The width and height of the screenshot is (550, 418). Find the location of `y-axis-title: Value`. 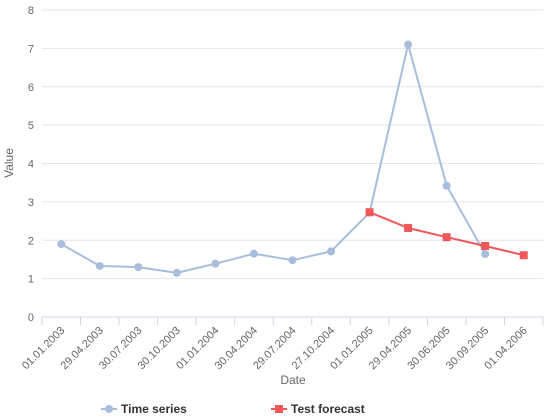

y-axis-title: Value is located at coordinates (9, 163).